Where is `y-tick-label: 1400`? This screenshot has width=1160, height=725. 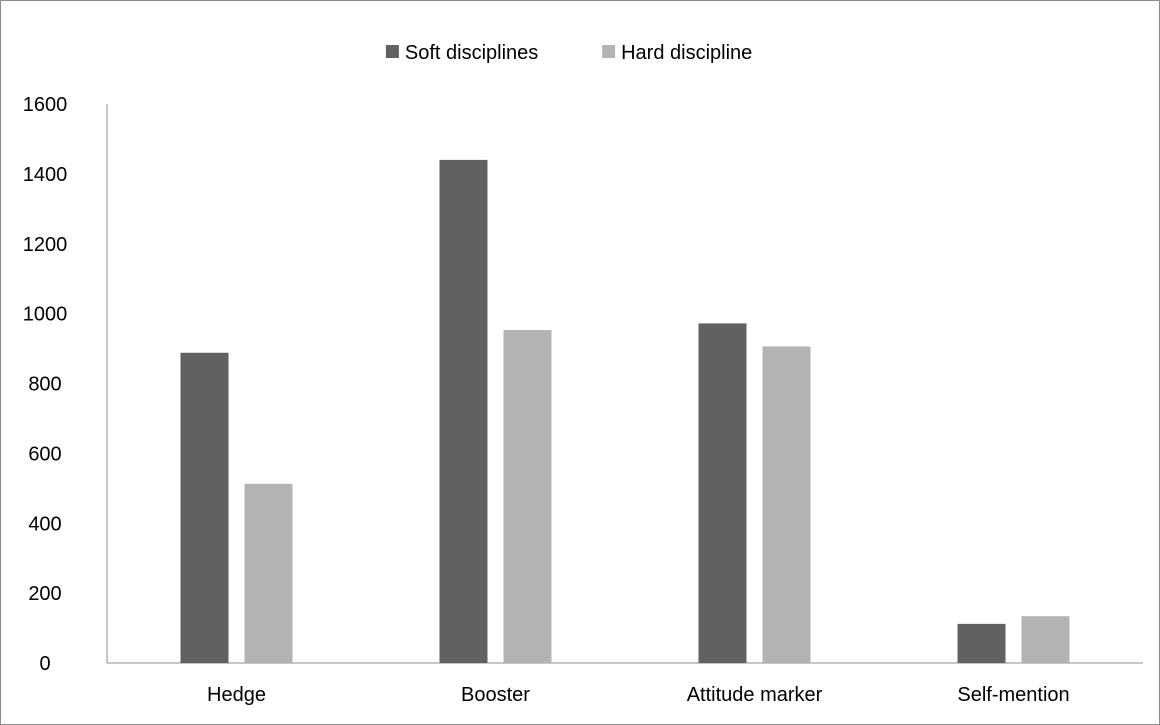
y-tick-label: 1400 is located at coordinates (45, 175).